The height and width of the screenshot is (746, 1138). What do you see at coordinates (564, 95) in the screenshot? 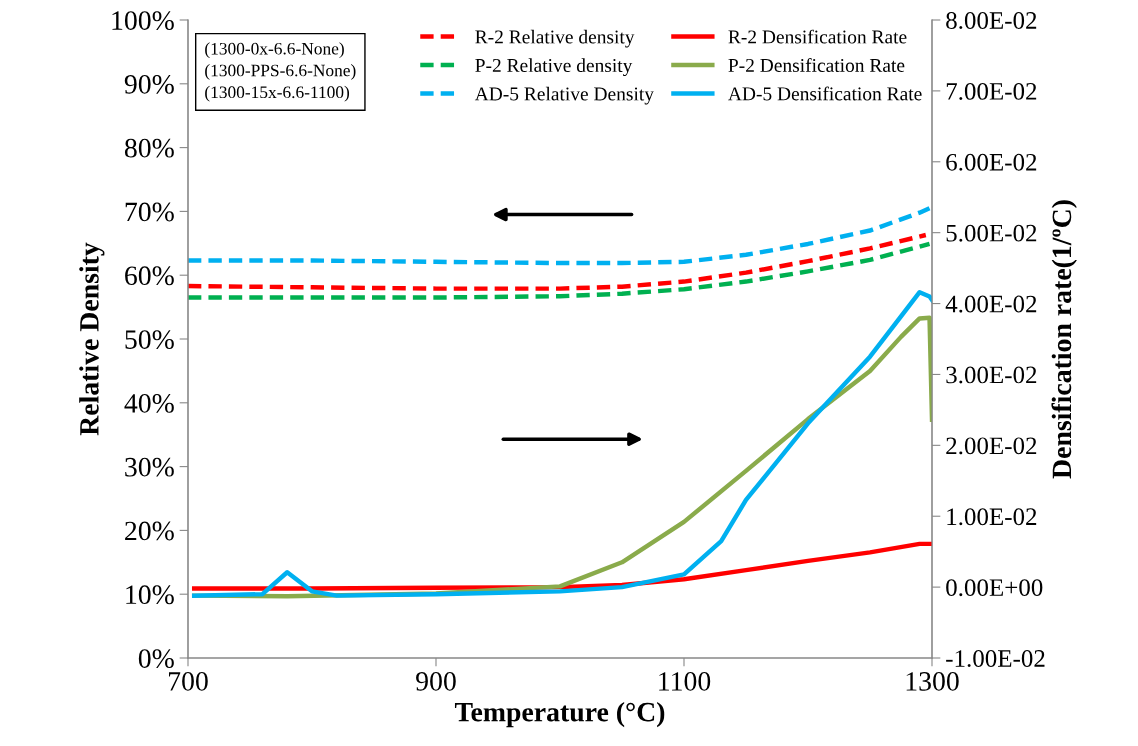
I see `legend-label: AD-5 Relative Density` at bounding box center [564, 95].